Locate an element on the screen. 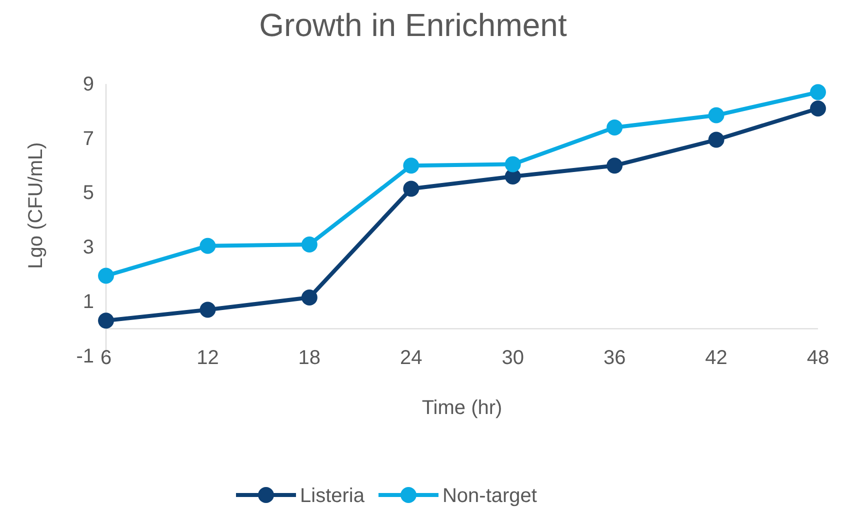  y-axis-title: Lgo (CFU/mL) is located at coordinates (36, 205).